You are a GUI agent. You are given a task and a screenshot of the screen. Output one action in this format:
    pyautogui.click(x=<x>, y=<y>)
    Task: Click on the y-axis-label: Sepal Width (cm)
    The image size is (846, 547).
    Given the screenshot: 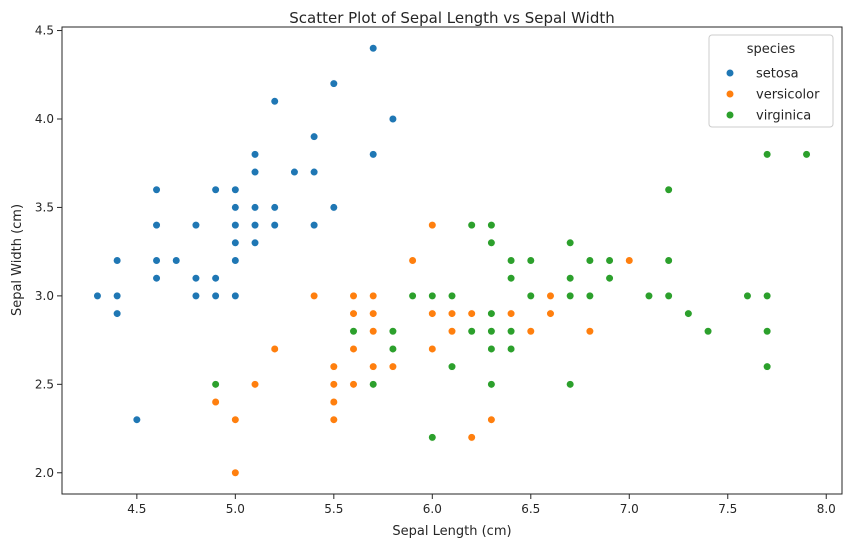 What is the action you would take?
    pyautogui.click(x=17, y=260)
    